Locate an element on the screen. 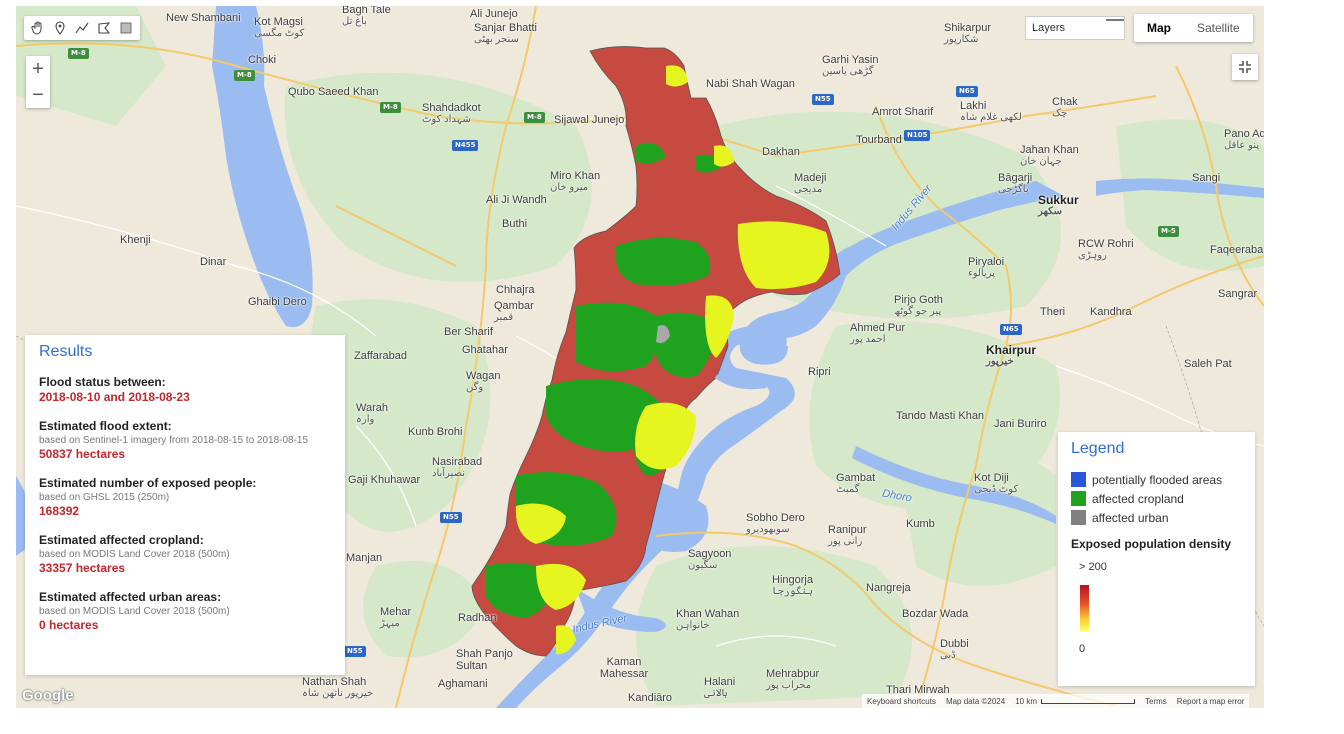  place-sukkur: Sukkur سکھر is located at coordinates (1058, 205).